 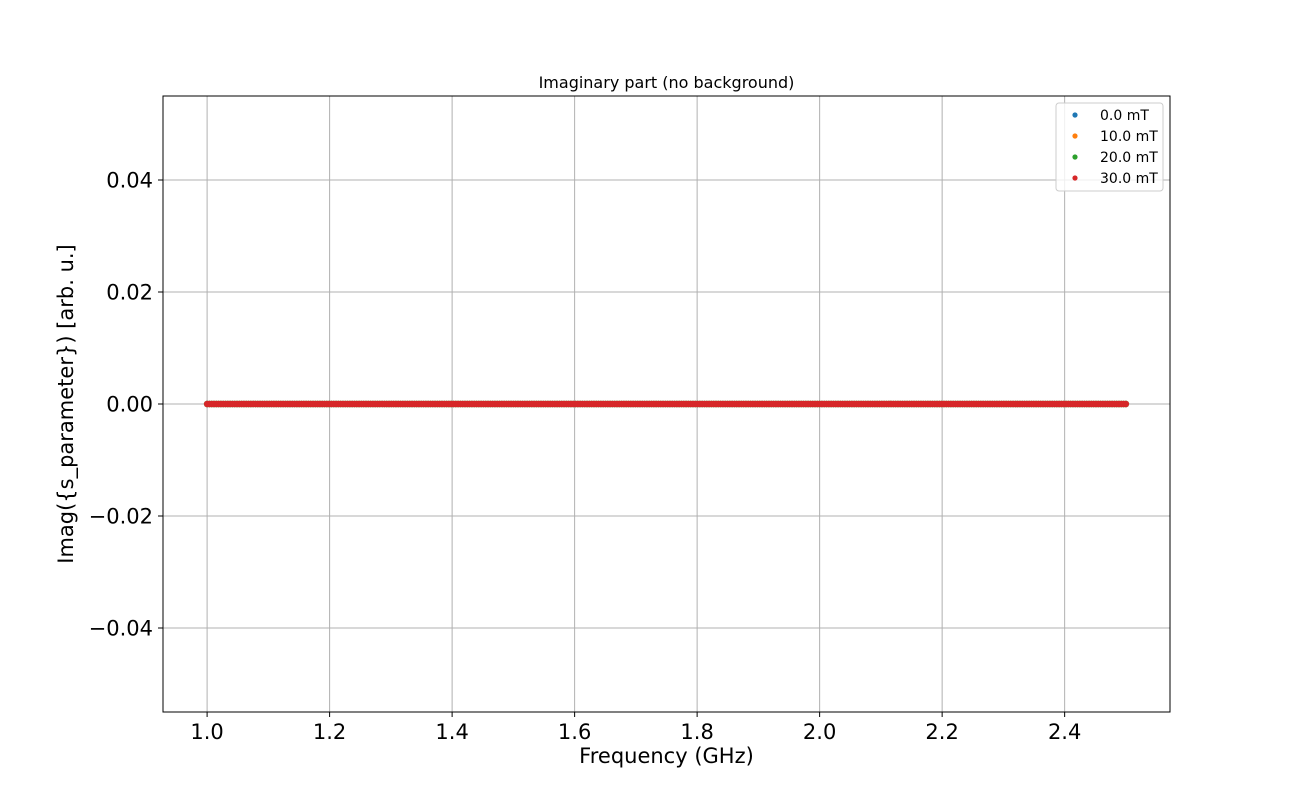 What do you see at coordinates (1129, 158) in the screenshot?
I see `legend-label: 20.0 mT` at bounding box center [1129, 158].